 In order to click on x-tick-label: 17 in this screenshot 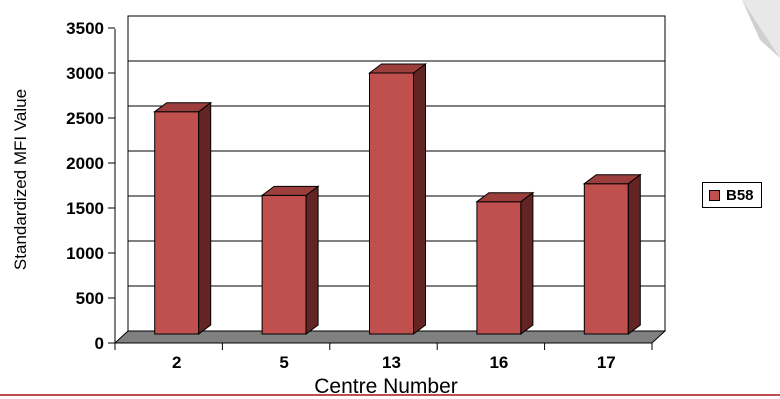, I will do `click(606, 362)`.